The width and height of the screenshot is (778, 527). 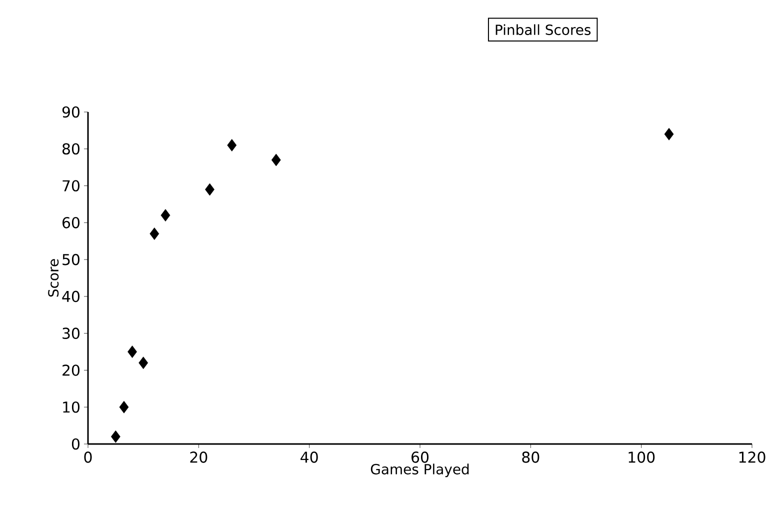 What do you see at coordinates (71, 370) in the screenshot?
I see `y-tick-label: 20` at bounding box center [71, 370].